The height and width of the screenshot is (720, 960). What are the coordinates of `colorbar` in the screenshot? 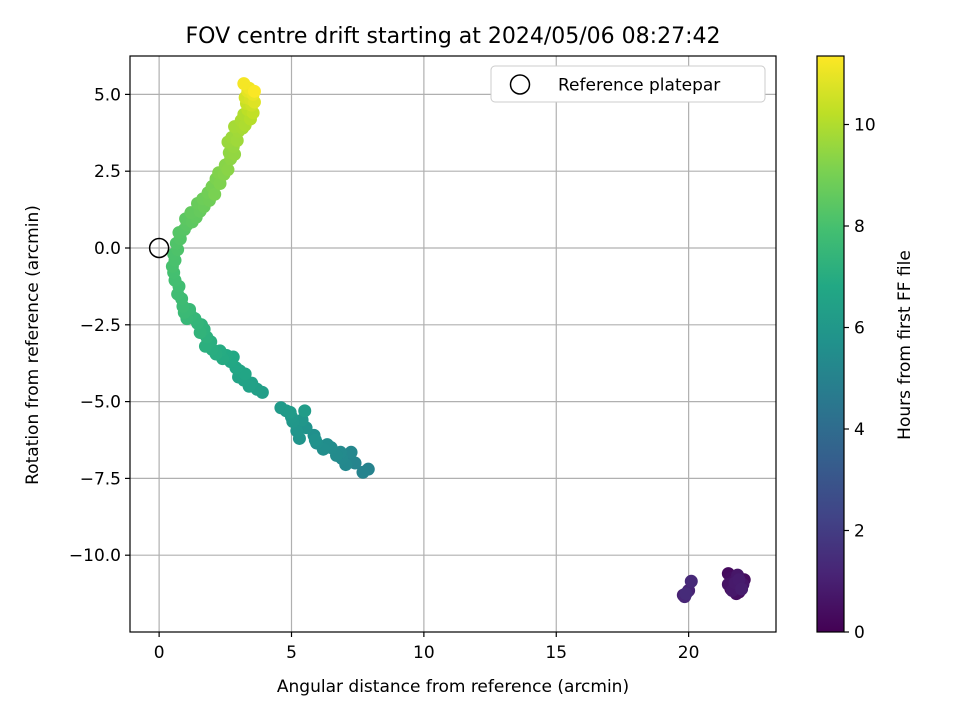 It's located at (830, 344).